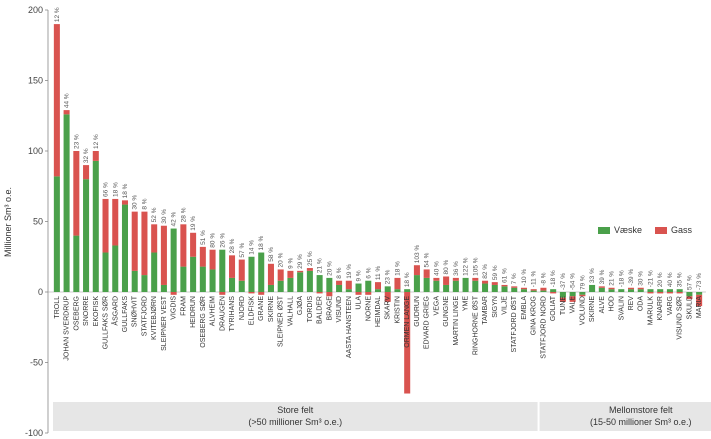 The image size is (711, 439). I want to click on y-tick-label: 150, so click(35, 81).